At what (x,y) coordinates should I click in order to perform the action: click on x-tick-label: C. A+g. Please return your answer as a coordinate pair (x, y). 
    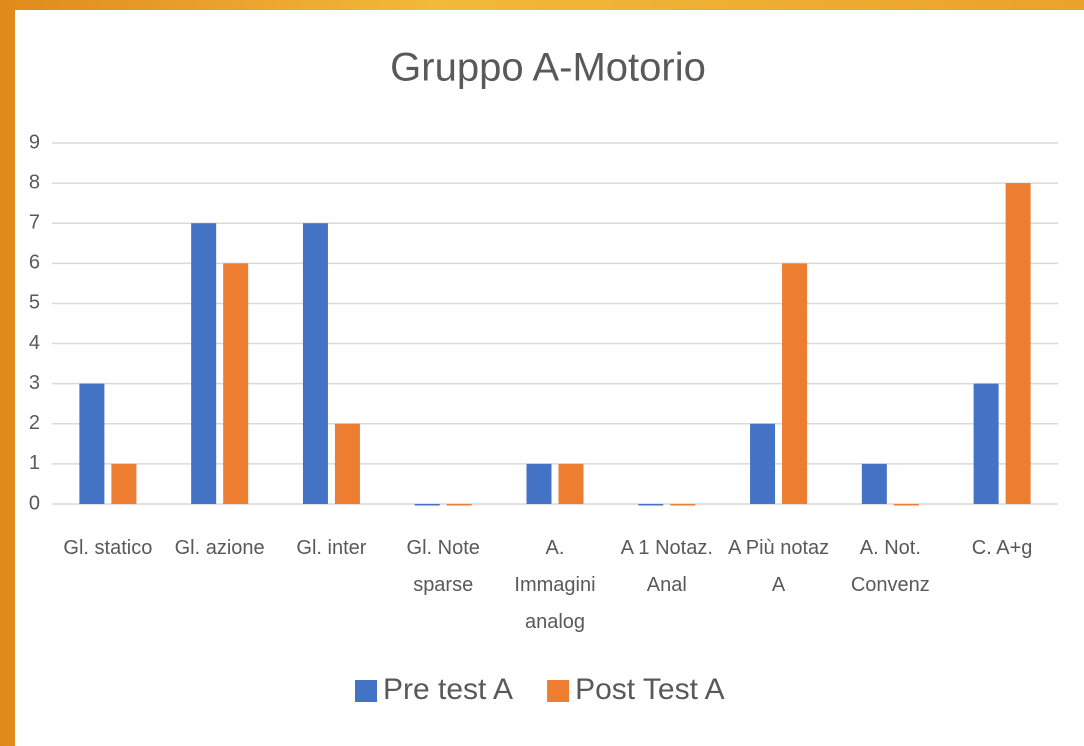
    Looking at the image, I should click on (1002, 548).